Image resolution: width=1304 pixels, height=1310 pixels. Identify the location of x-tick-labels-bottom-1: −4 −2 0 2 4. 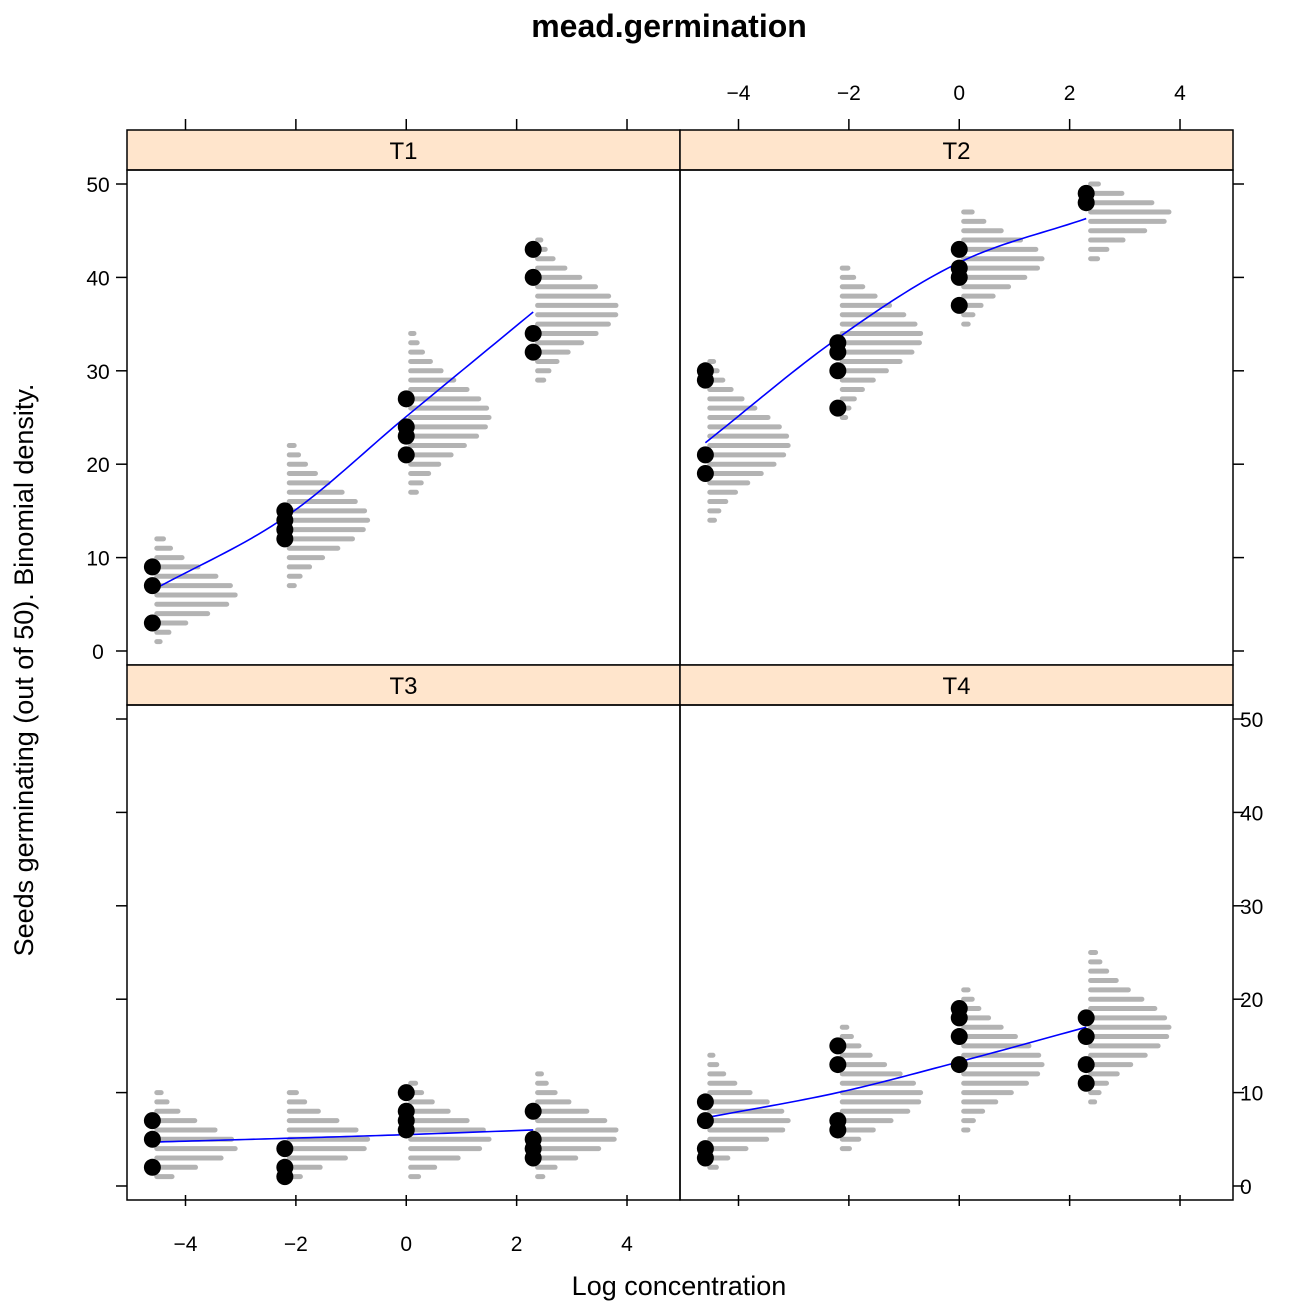
(404, 1244).